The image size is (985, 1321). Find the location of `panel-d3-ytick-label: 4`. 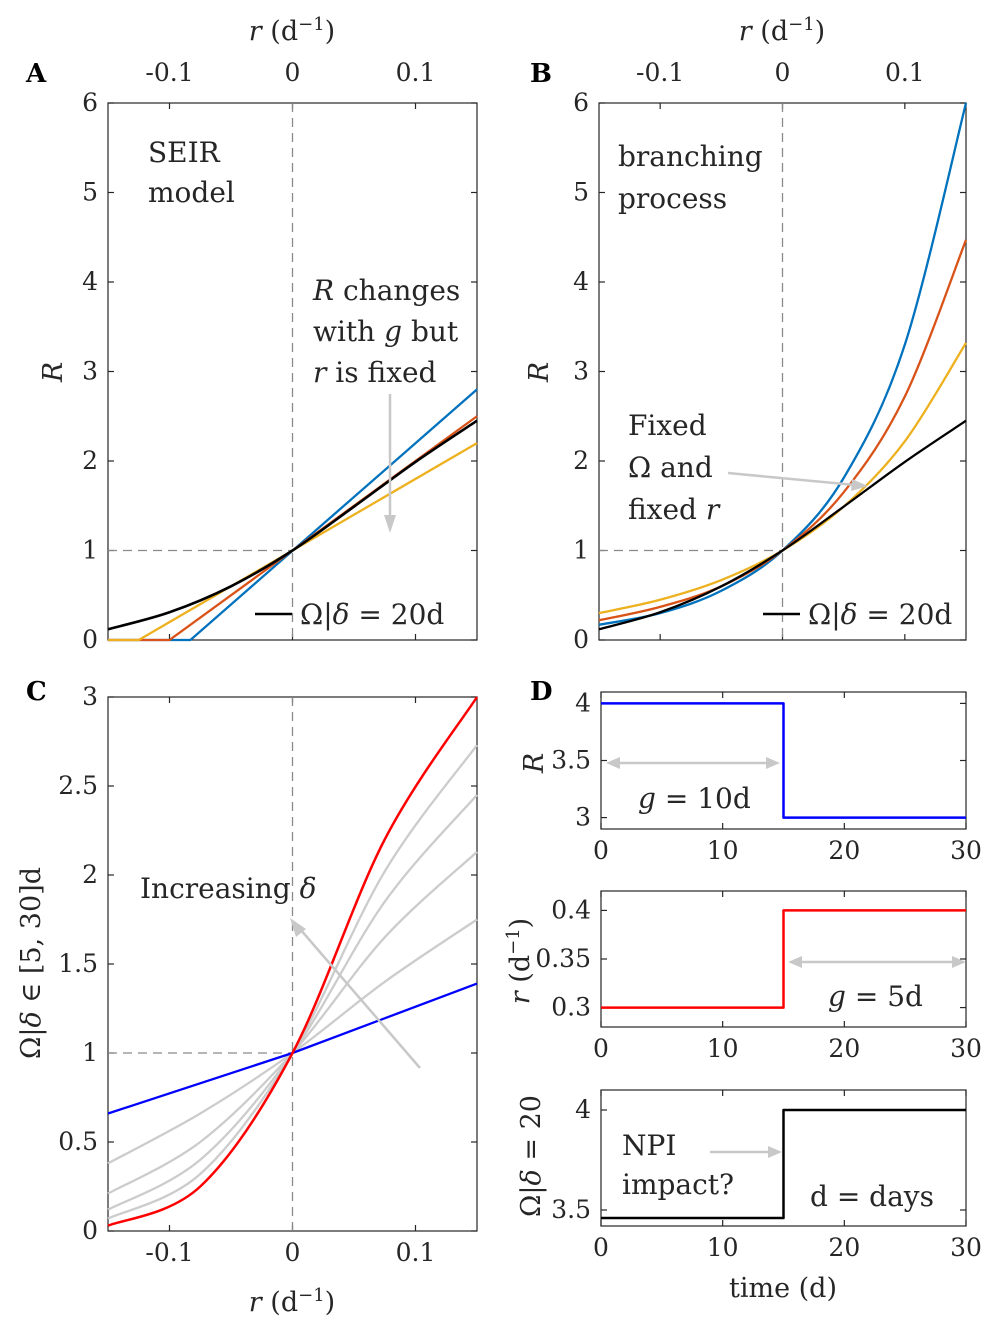

panel-d3-ytick-label: 4 is located at coordinates (583, 1109).